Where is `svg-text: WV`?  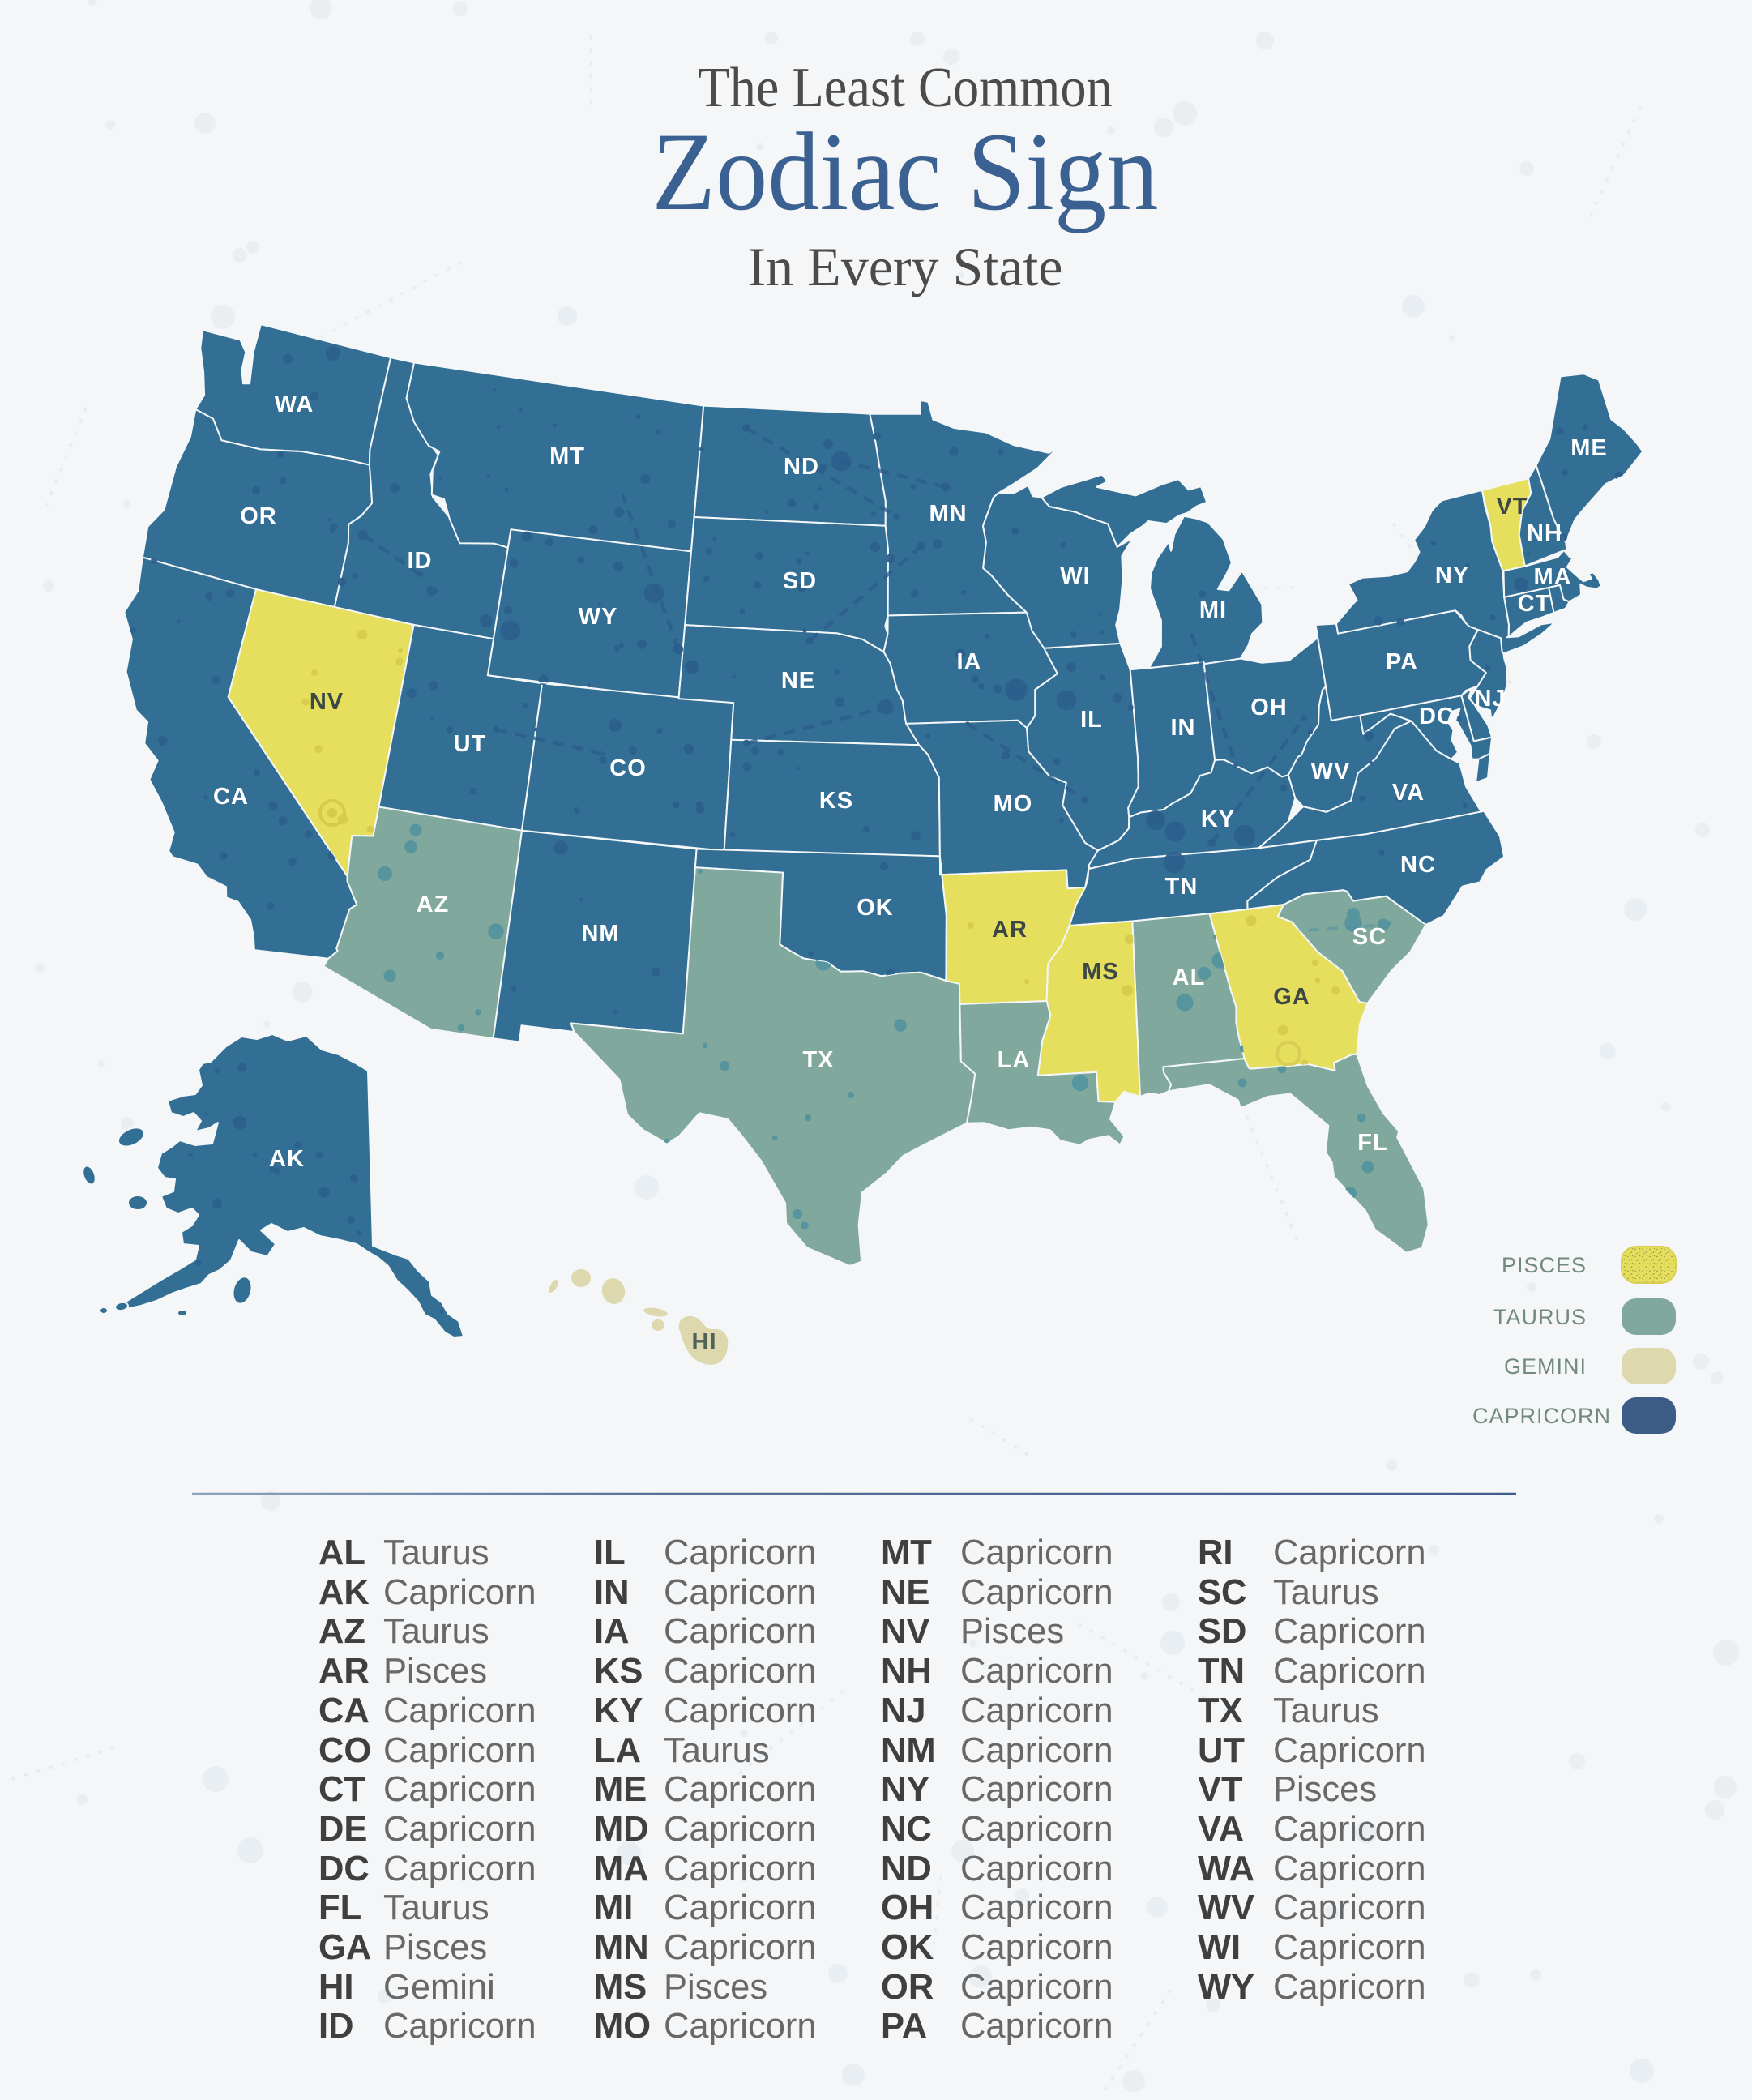
svg-text: WV is located at coordinates (1331, 772).